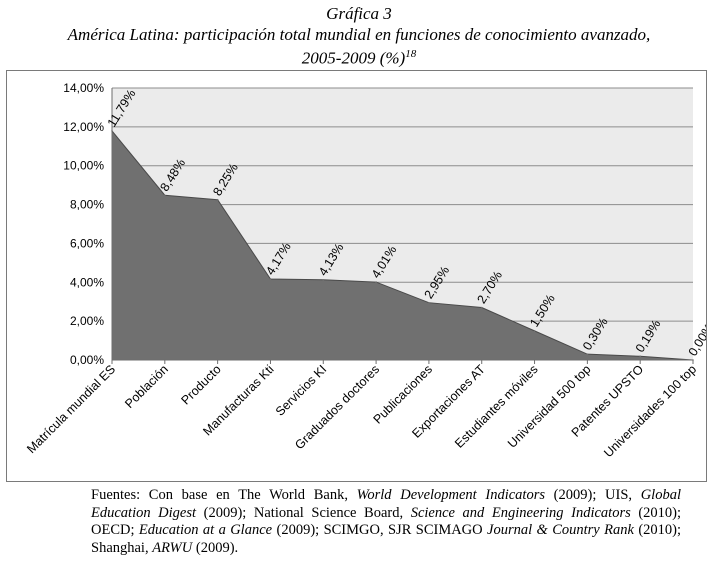 The width and height of the screenshot is (718, 577). What do you see at coordinates (200, 384) in the screenshot?
I see `x-category-label: Producto` at bounding box center [200, 384].